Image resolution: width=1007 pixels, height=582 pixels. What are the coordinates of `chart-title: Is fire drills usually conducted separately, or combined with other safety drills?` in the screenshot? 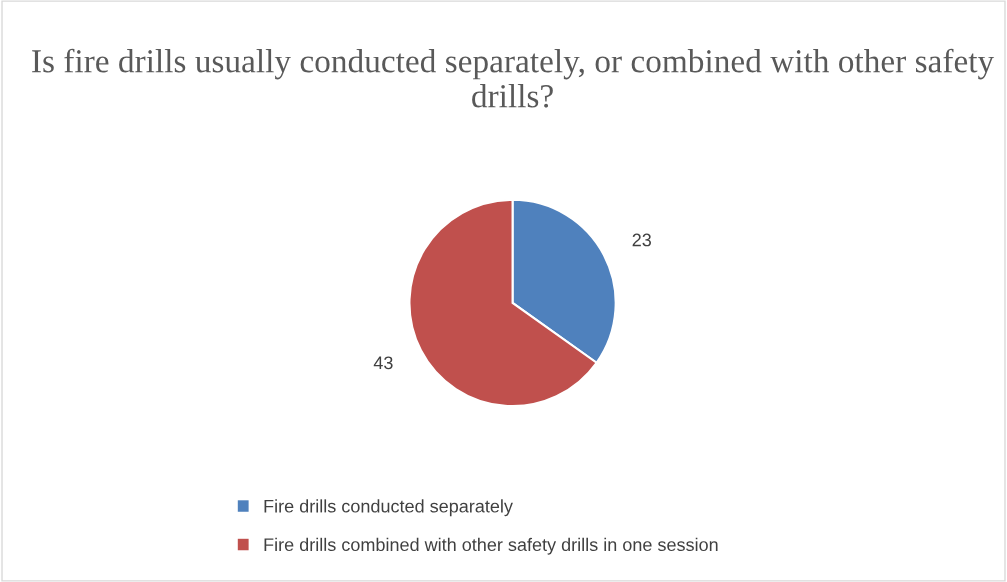 It's located at (513, 78).